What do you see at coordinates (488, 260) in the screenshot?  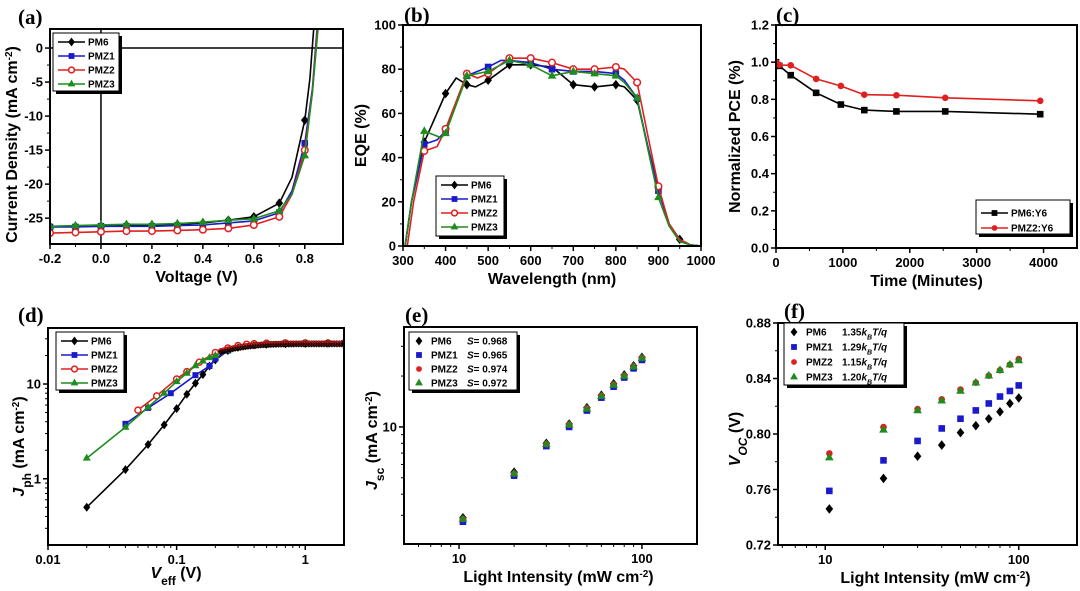 I see `x-tick-label: 500` at bounding box center [488, 260].